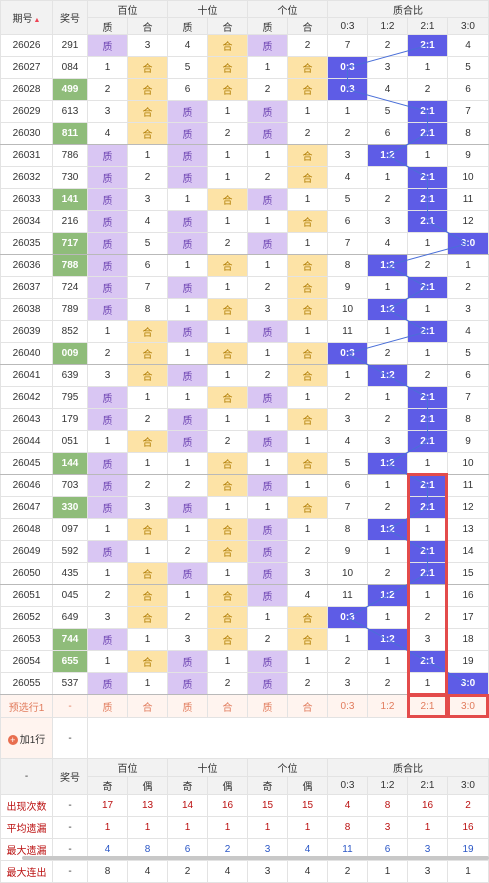  Describe the element at coordinates (244, 683) in the screenshot. I see `table-row: 26055 537 质 1 质 2 质 2 3 2 1 3:0` at that location.